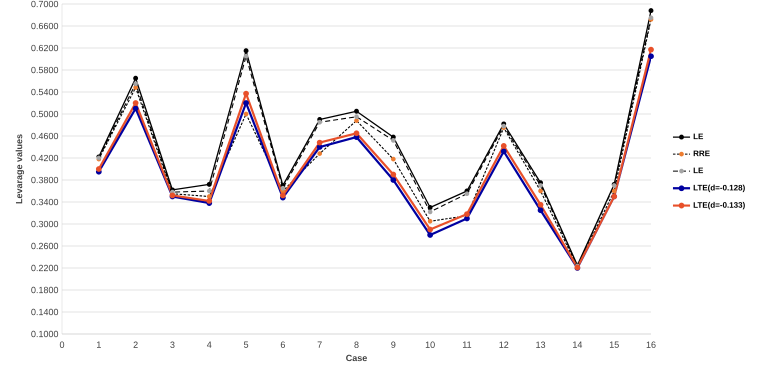 The height and width of the screenshot is (376, 774). I want to click on x-tick-label: 1, so click(99, 345).